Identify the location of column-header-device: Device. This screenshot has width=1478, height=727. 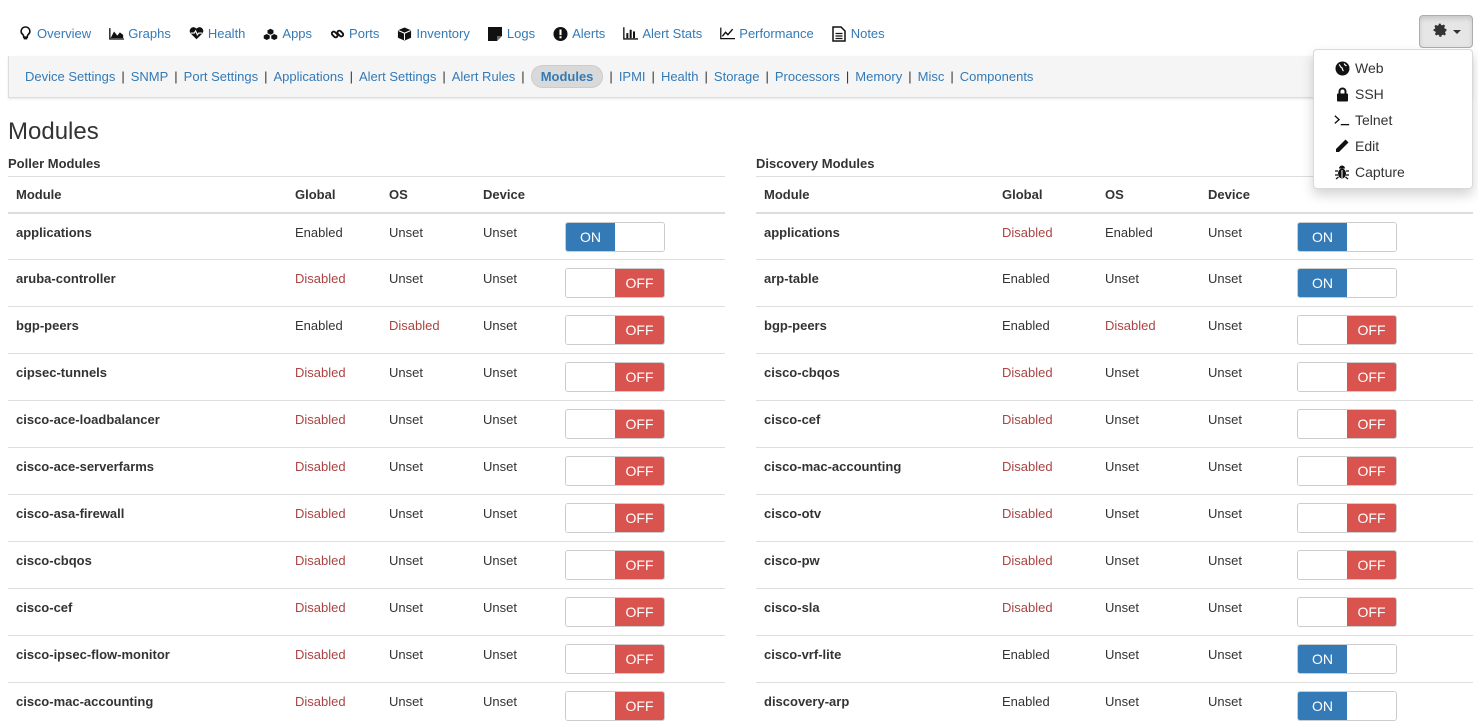
(516, 195).